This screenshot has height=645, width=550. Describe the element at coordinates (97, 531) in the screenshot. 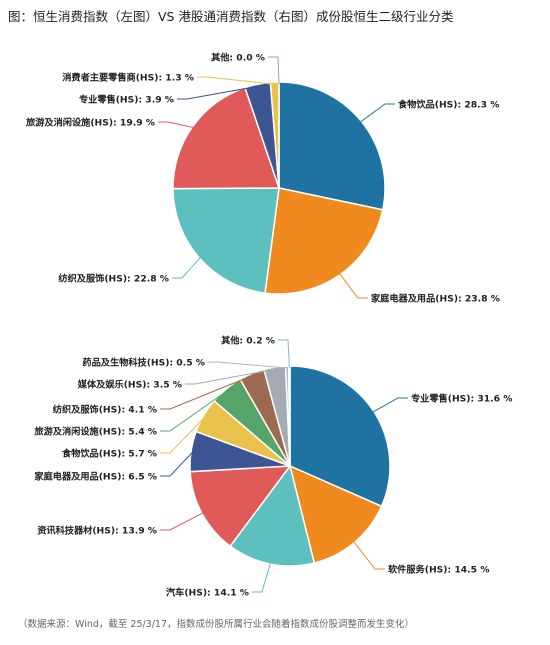

I see `slice-label: 资讯科技器材(HS): 13.9 %` at that location.